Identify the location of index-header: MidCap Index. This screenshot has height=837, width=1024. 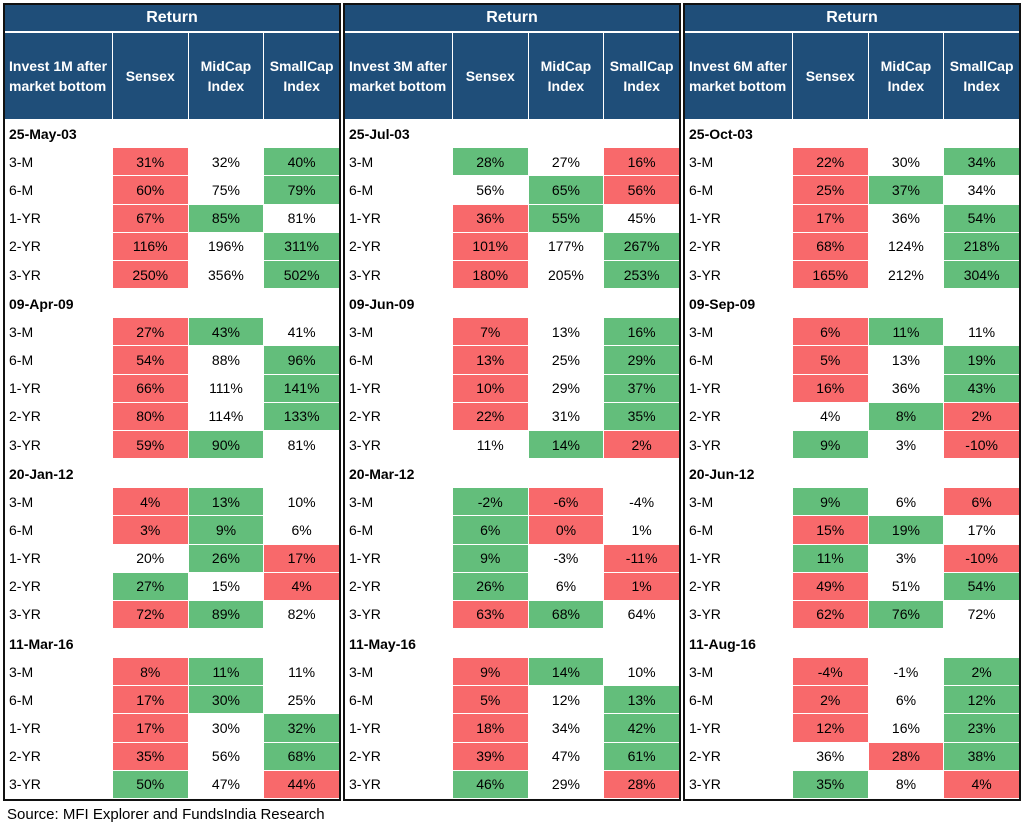
(905, 76).